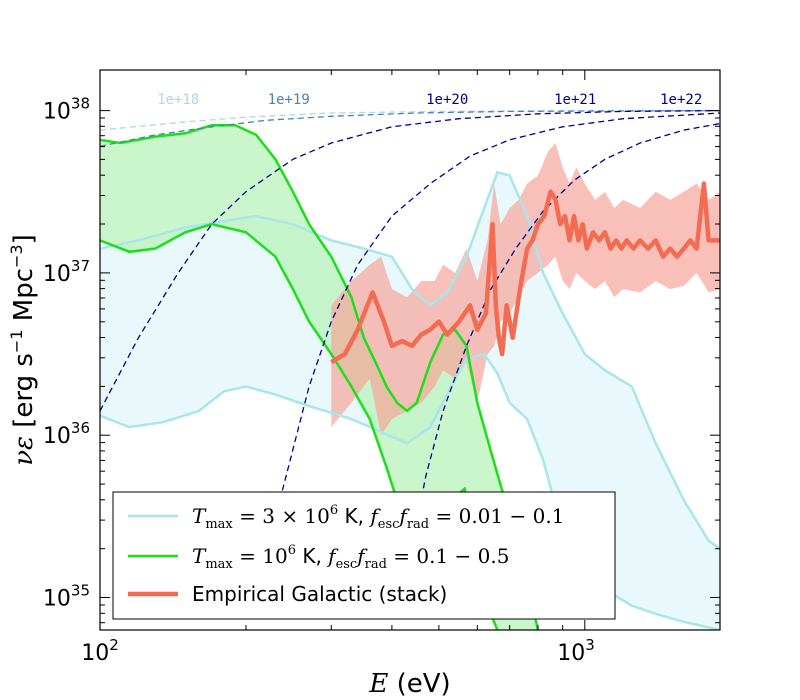  Describe the element at coordinates (576, 651) in the screenshot. I see `x-tick-label-1000: 10³` at that location.